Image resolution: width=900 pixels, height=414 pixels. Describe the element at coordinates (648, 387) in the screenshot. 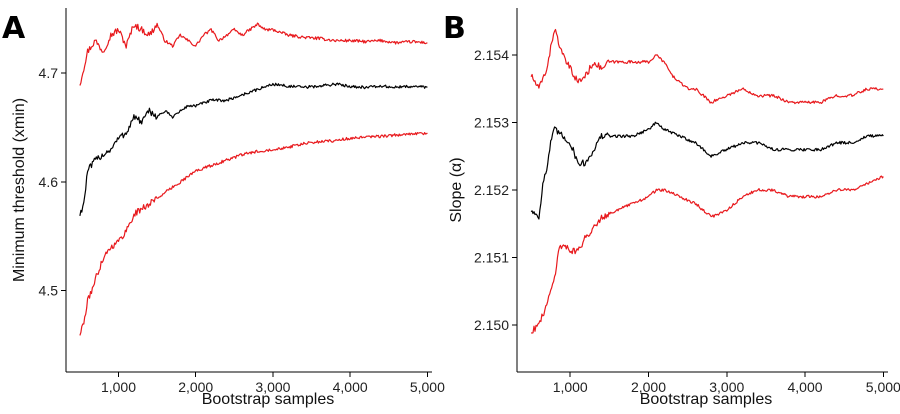

I see `panel-b-x-tick-label: 2,000` at that location.